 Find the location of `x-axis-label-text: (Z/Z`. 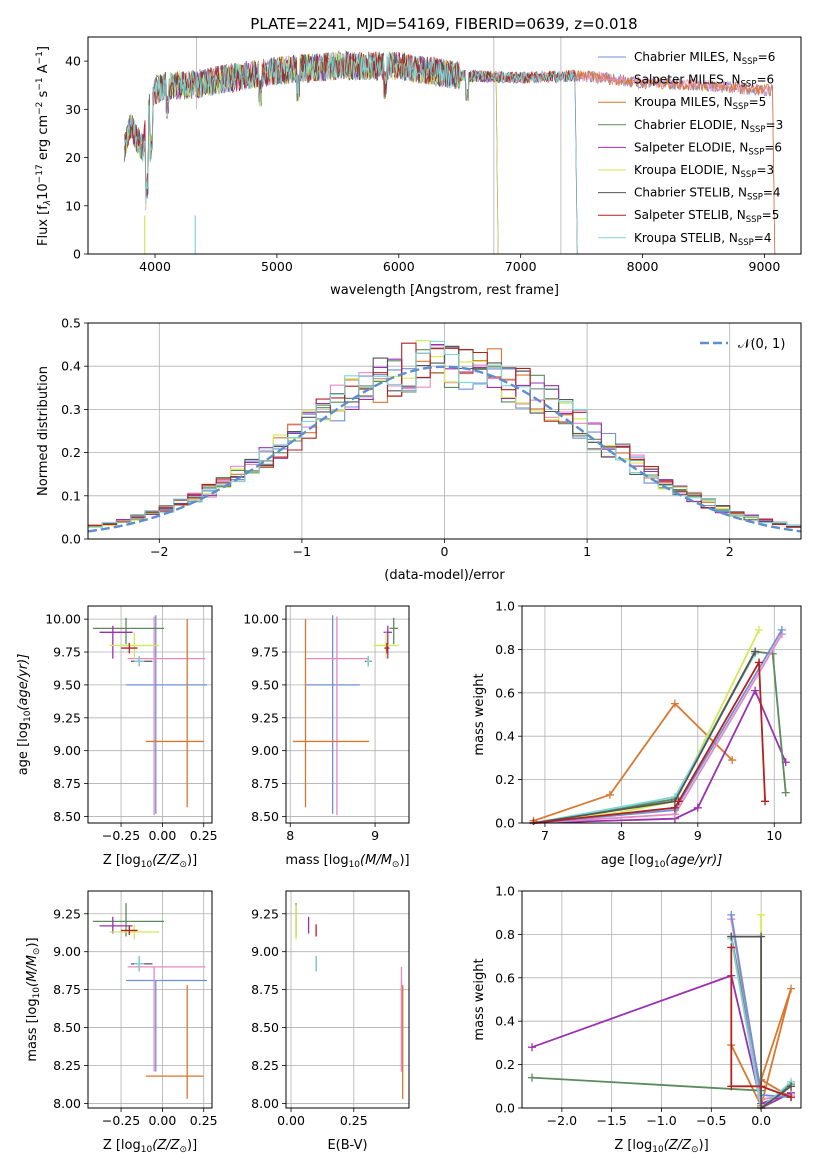

x-axis-label-text: (Z/Z is located at coordinates (678, 1145).